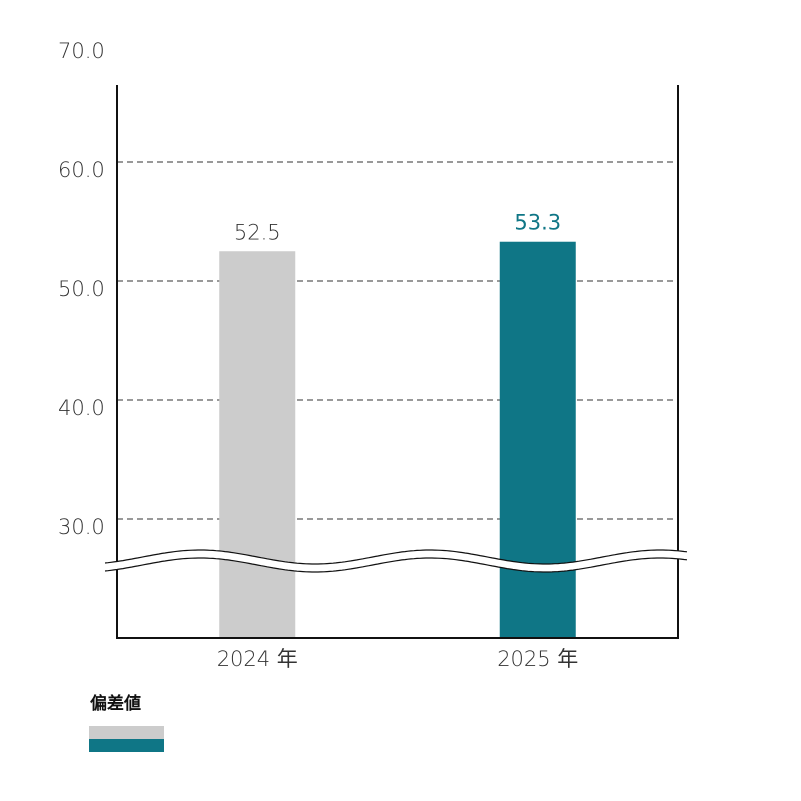 This screenshot has width=801, height=801. I want to click on x-tick-label: 2025 年, so click(537, 659).